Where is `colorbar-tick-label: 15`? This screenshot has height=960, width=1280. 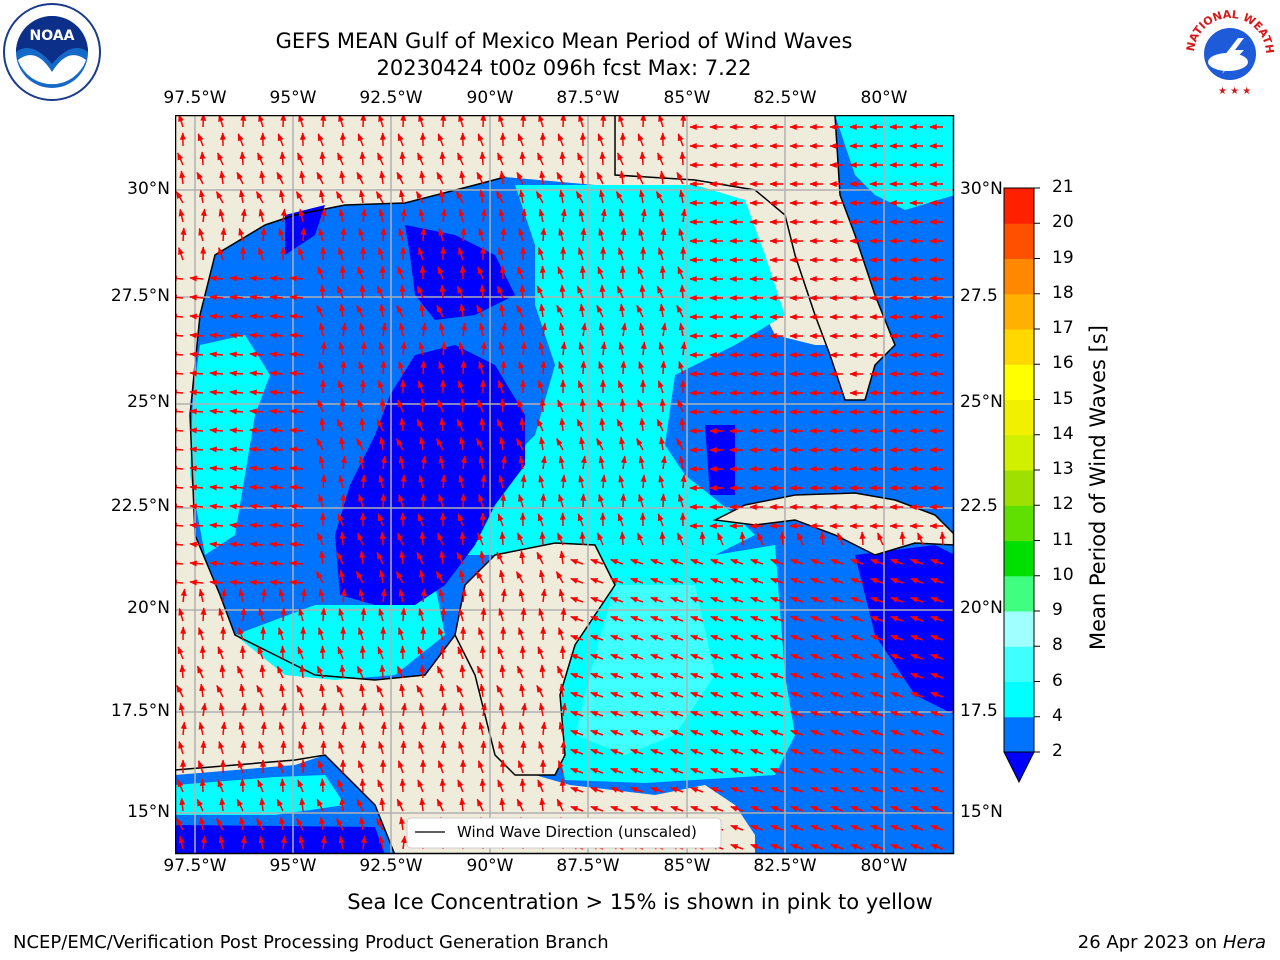 colorbar-tick-label: 15 is located at coordinates (1063, 398).